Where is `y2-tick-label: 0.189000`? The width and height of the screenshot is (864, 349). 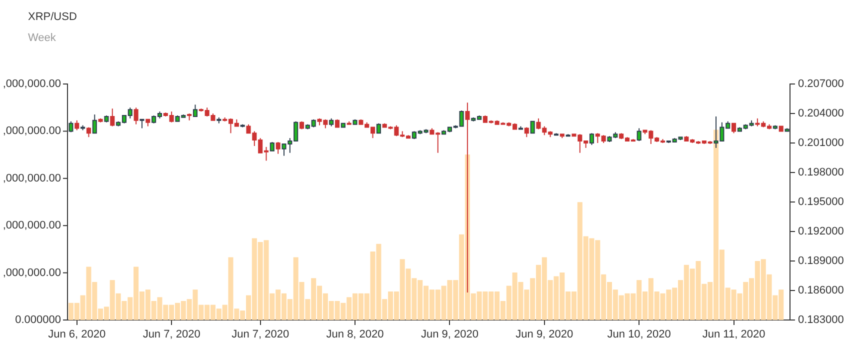
y2-tick-label: 0.189000 is located at coordinates (821, 261).